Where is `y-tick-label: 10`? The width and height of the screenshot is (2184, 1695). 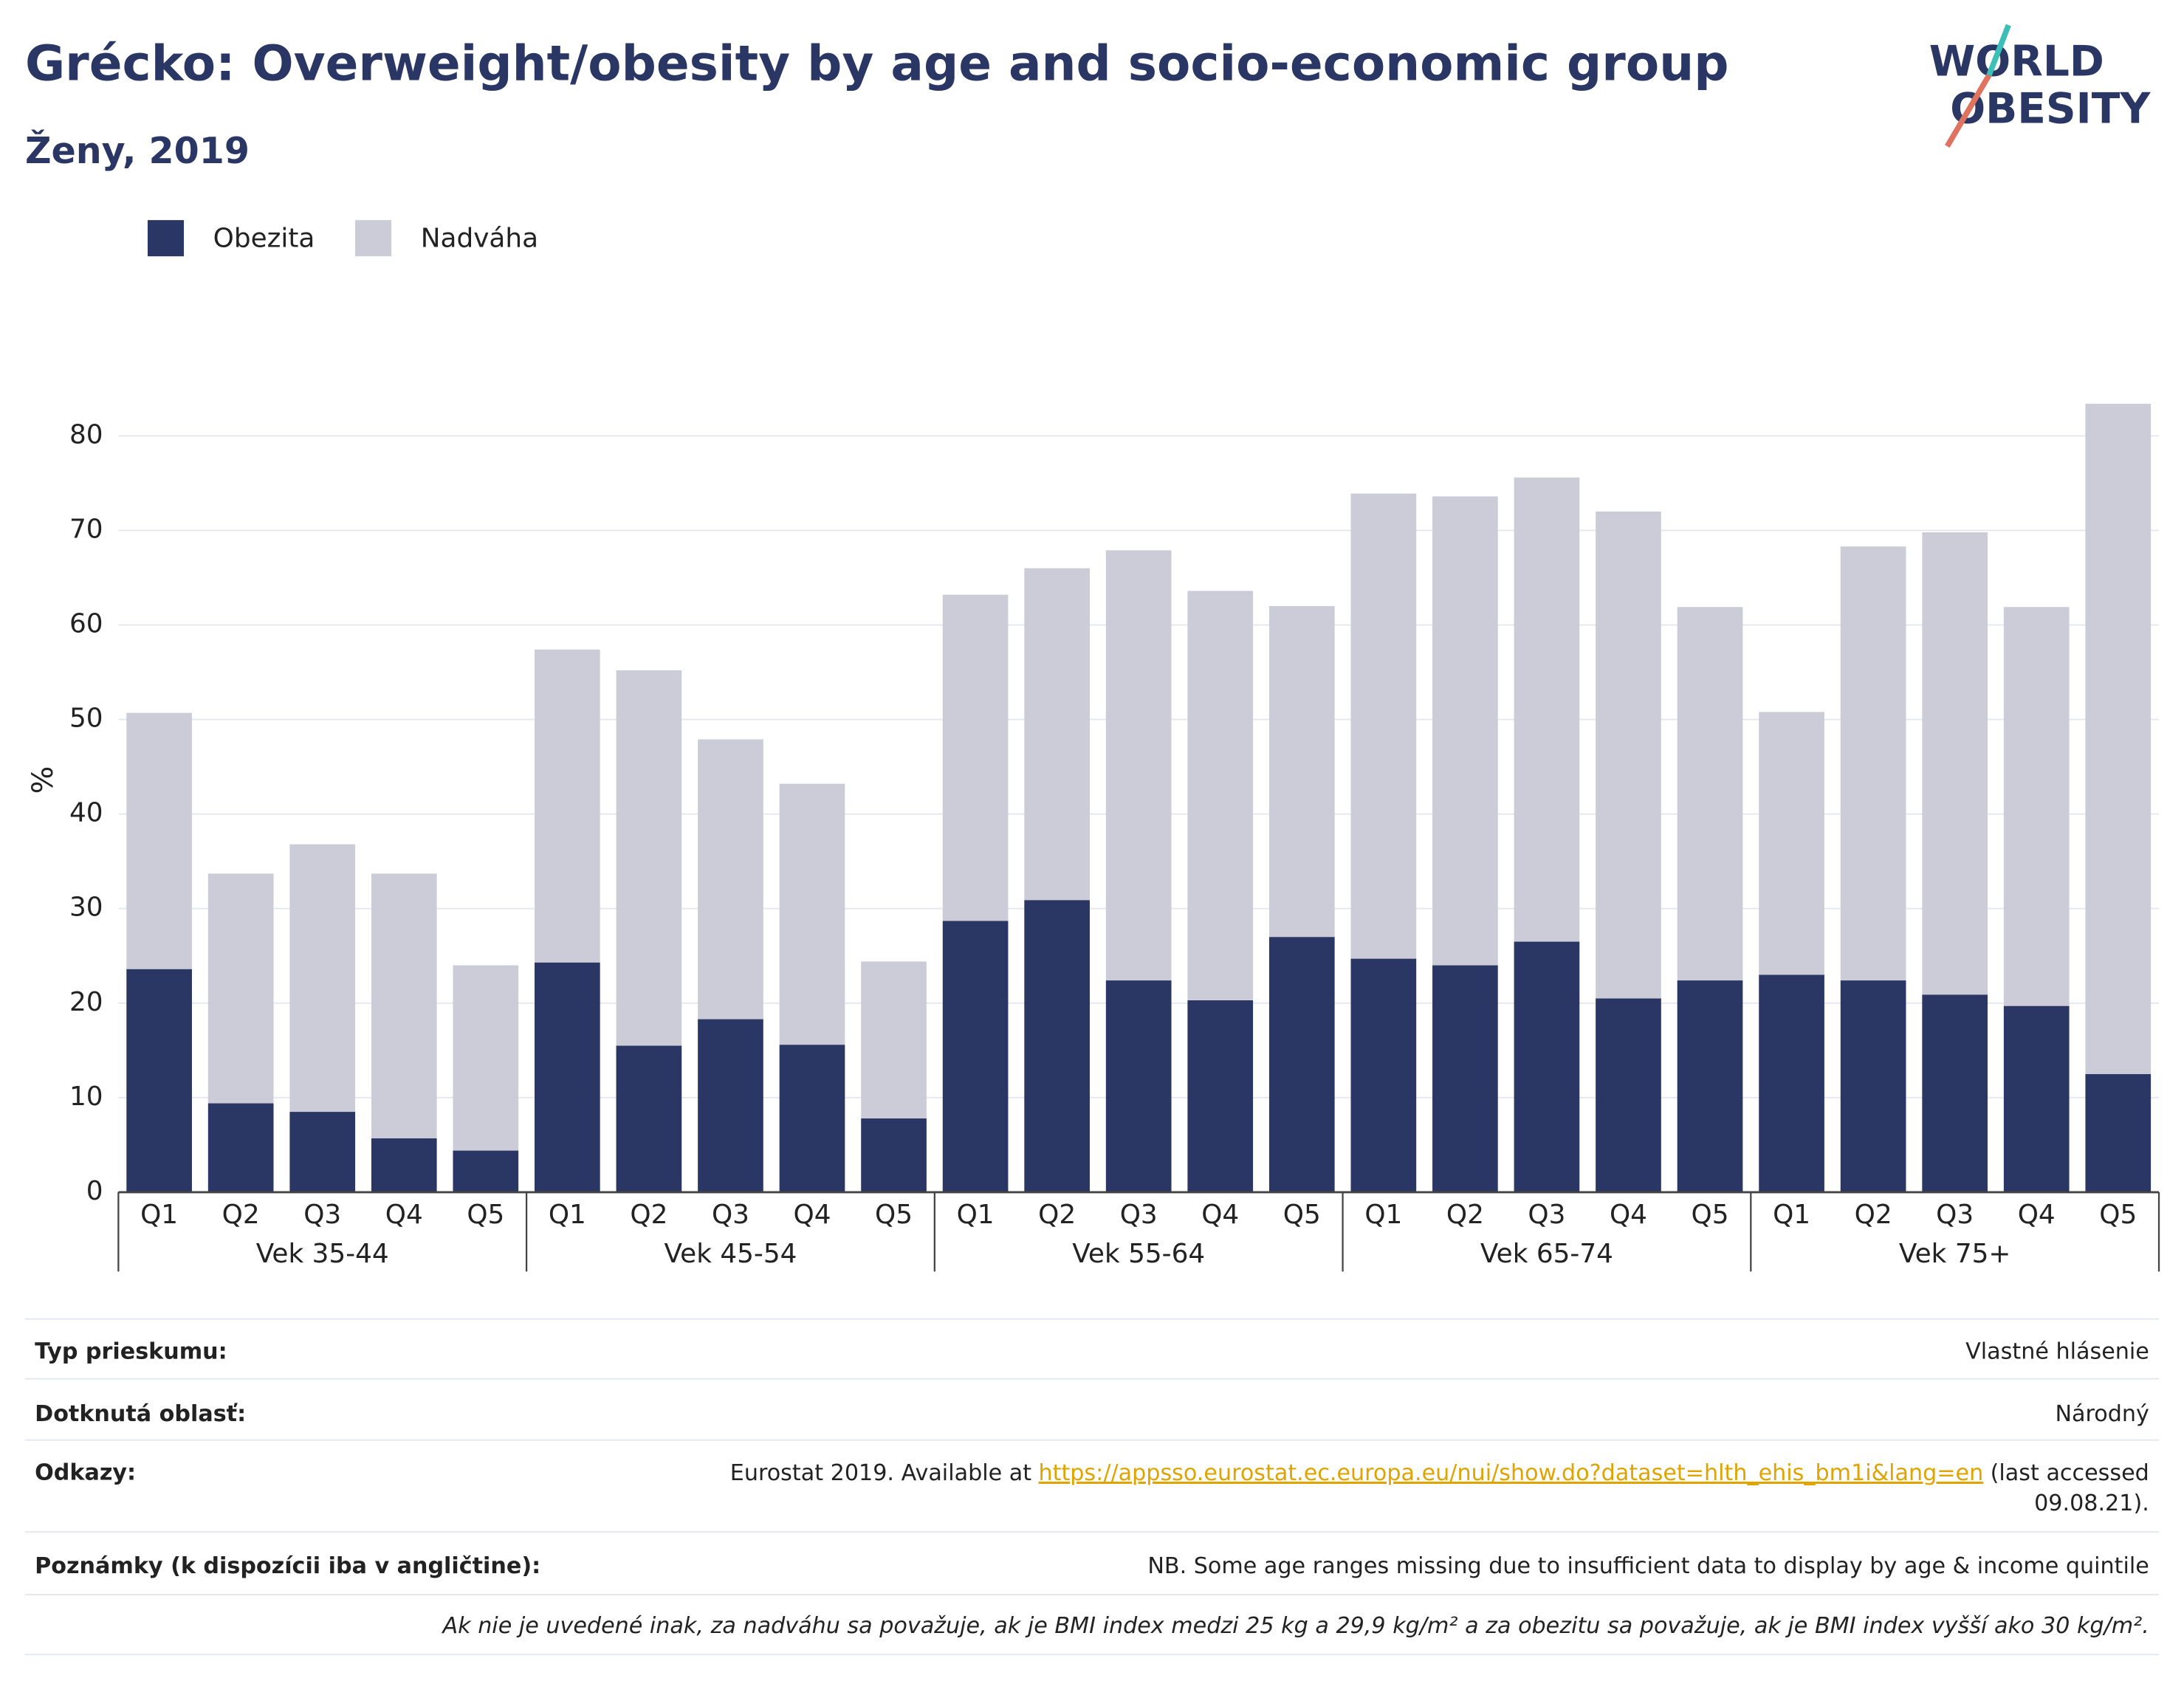 y-tick-label: 10 is located at coordinates (86, 1097).